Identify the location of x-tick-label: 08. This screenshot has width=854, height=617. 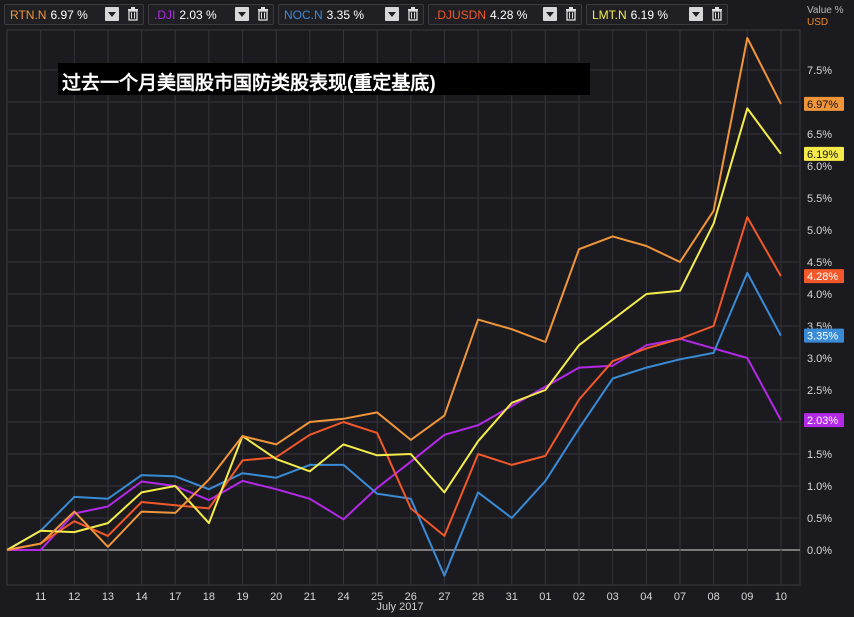
(714, 597).